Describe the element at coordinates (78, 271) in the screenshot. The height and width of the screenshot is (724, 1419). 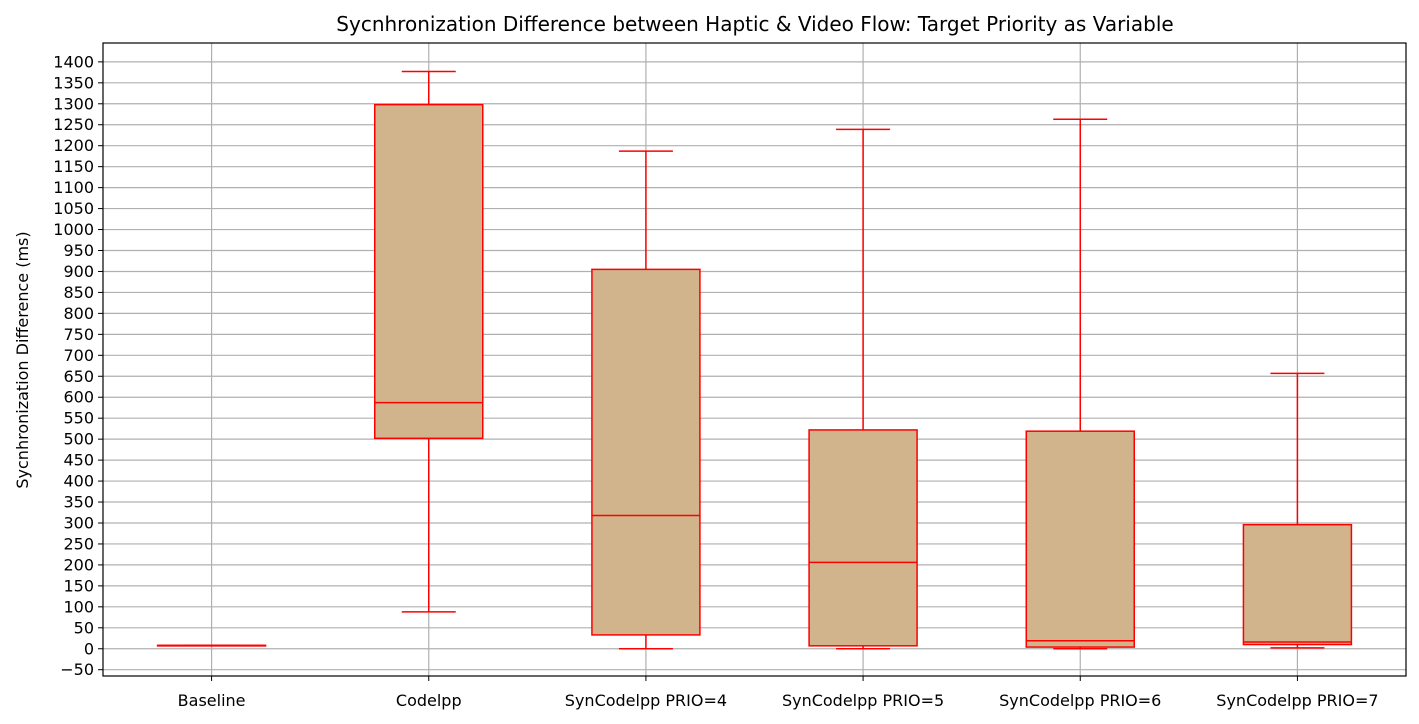
I see `y-tick-label: 900` at that location.